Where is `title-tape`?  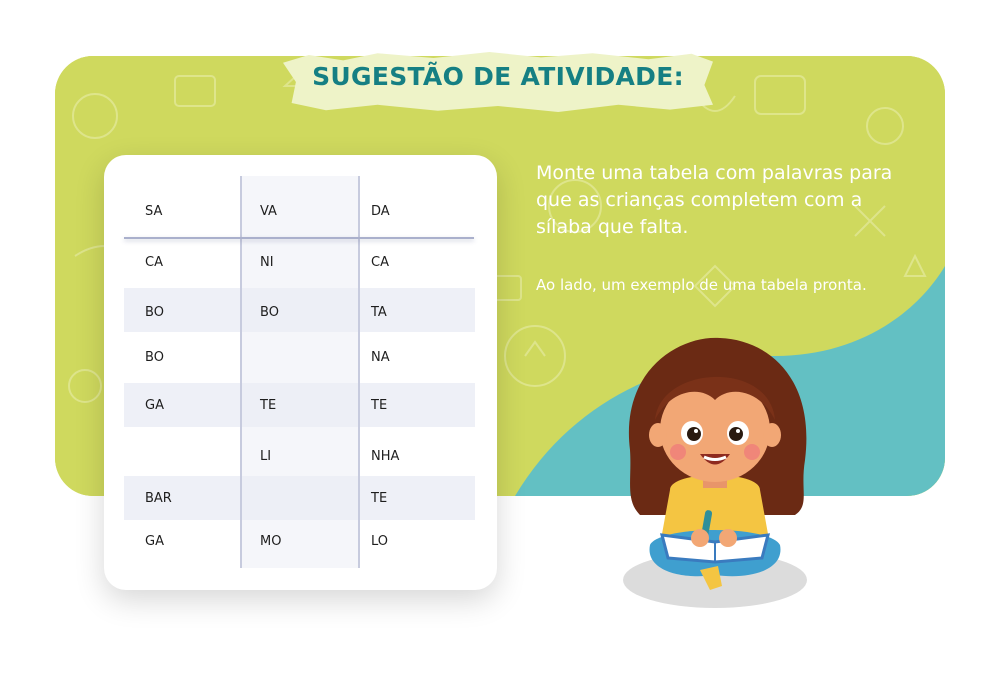
title-tape is located at coordinates (498, 82).